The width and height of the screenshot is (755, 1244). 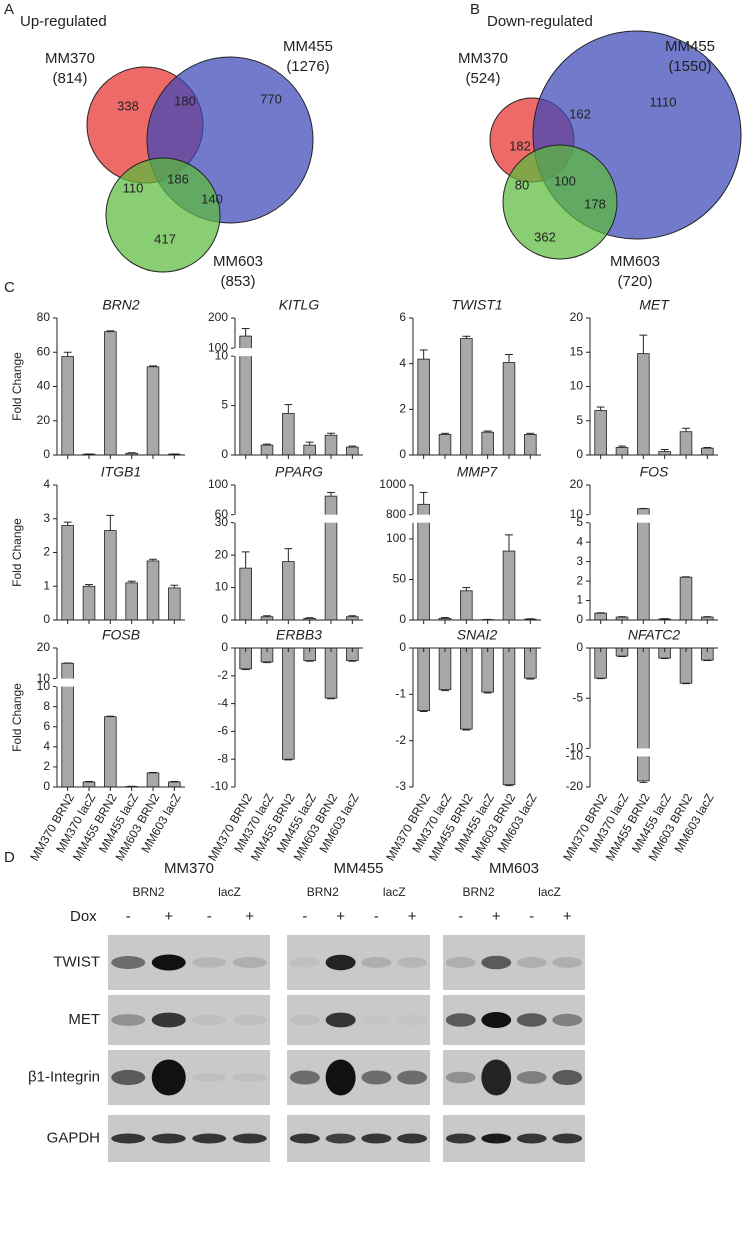 What do you see at coordinates (17, 552) in the screenshot?
I see `y-axis-label: Fold Change` at bounding box center [17, 552].